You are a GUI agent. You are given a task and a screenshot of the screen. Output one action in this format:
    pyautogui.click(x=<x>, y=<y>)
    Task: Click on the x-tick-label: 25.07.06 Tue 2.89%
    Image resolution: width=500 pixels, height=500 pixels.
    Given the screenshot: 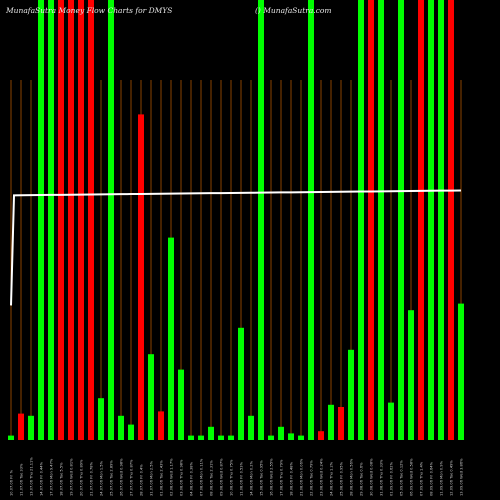 What is the action you would take?
    pyautogui.click(x=112, y=478)
    